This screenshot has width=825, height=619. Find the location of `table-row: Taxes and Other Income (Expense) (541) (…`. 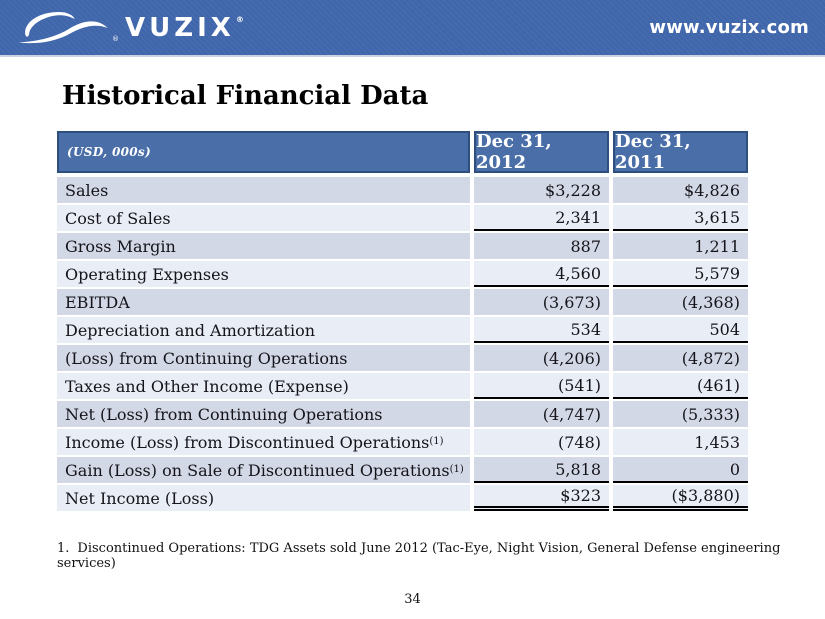

table-row: Taxes and Other Income (Expense) (541) (… is located at coordinates (402, 386).